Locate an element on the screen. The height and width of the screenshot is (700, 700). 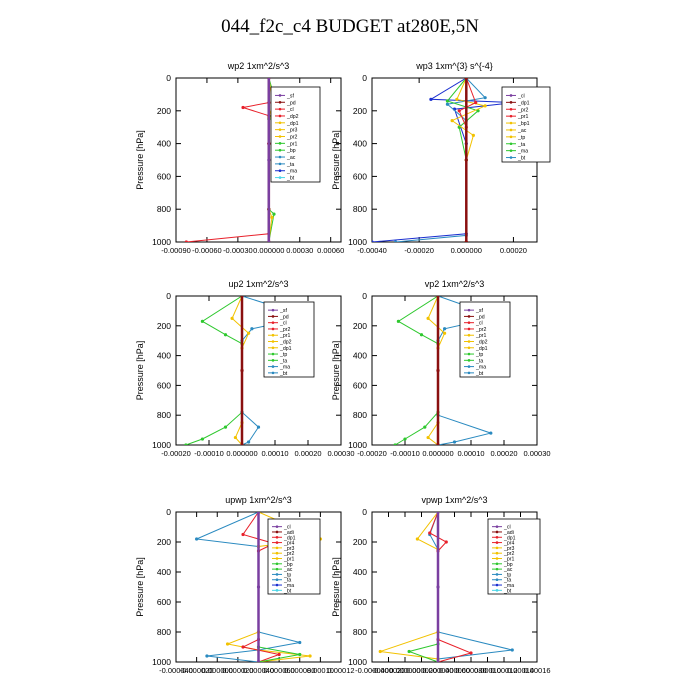
legend-entry: _sf is located at coordinates (283, 311).